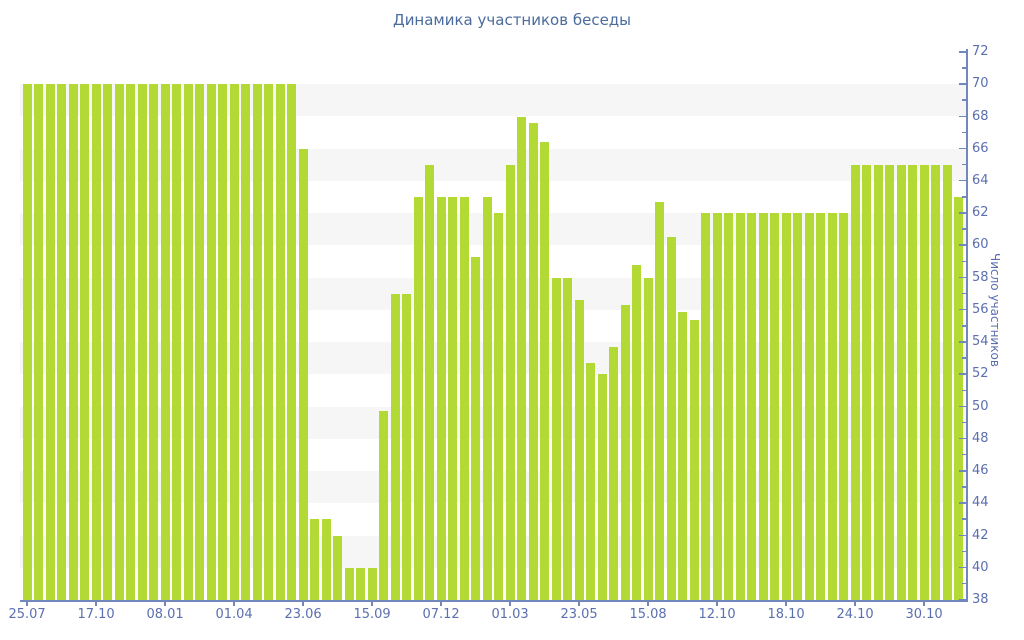 This screenshot has height=640, width=1024. I want to click on y-tick-label: 52, so click(980, 374).